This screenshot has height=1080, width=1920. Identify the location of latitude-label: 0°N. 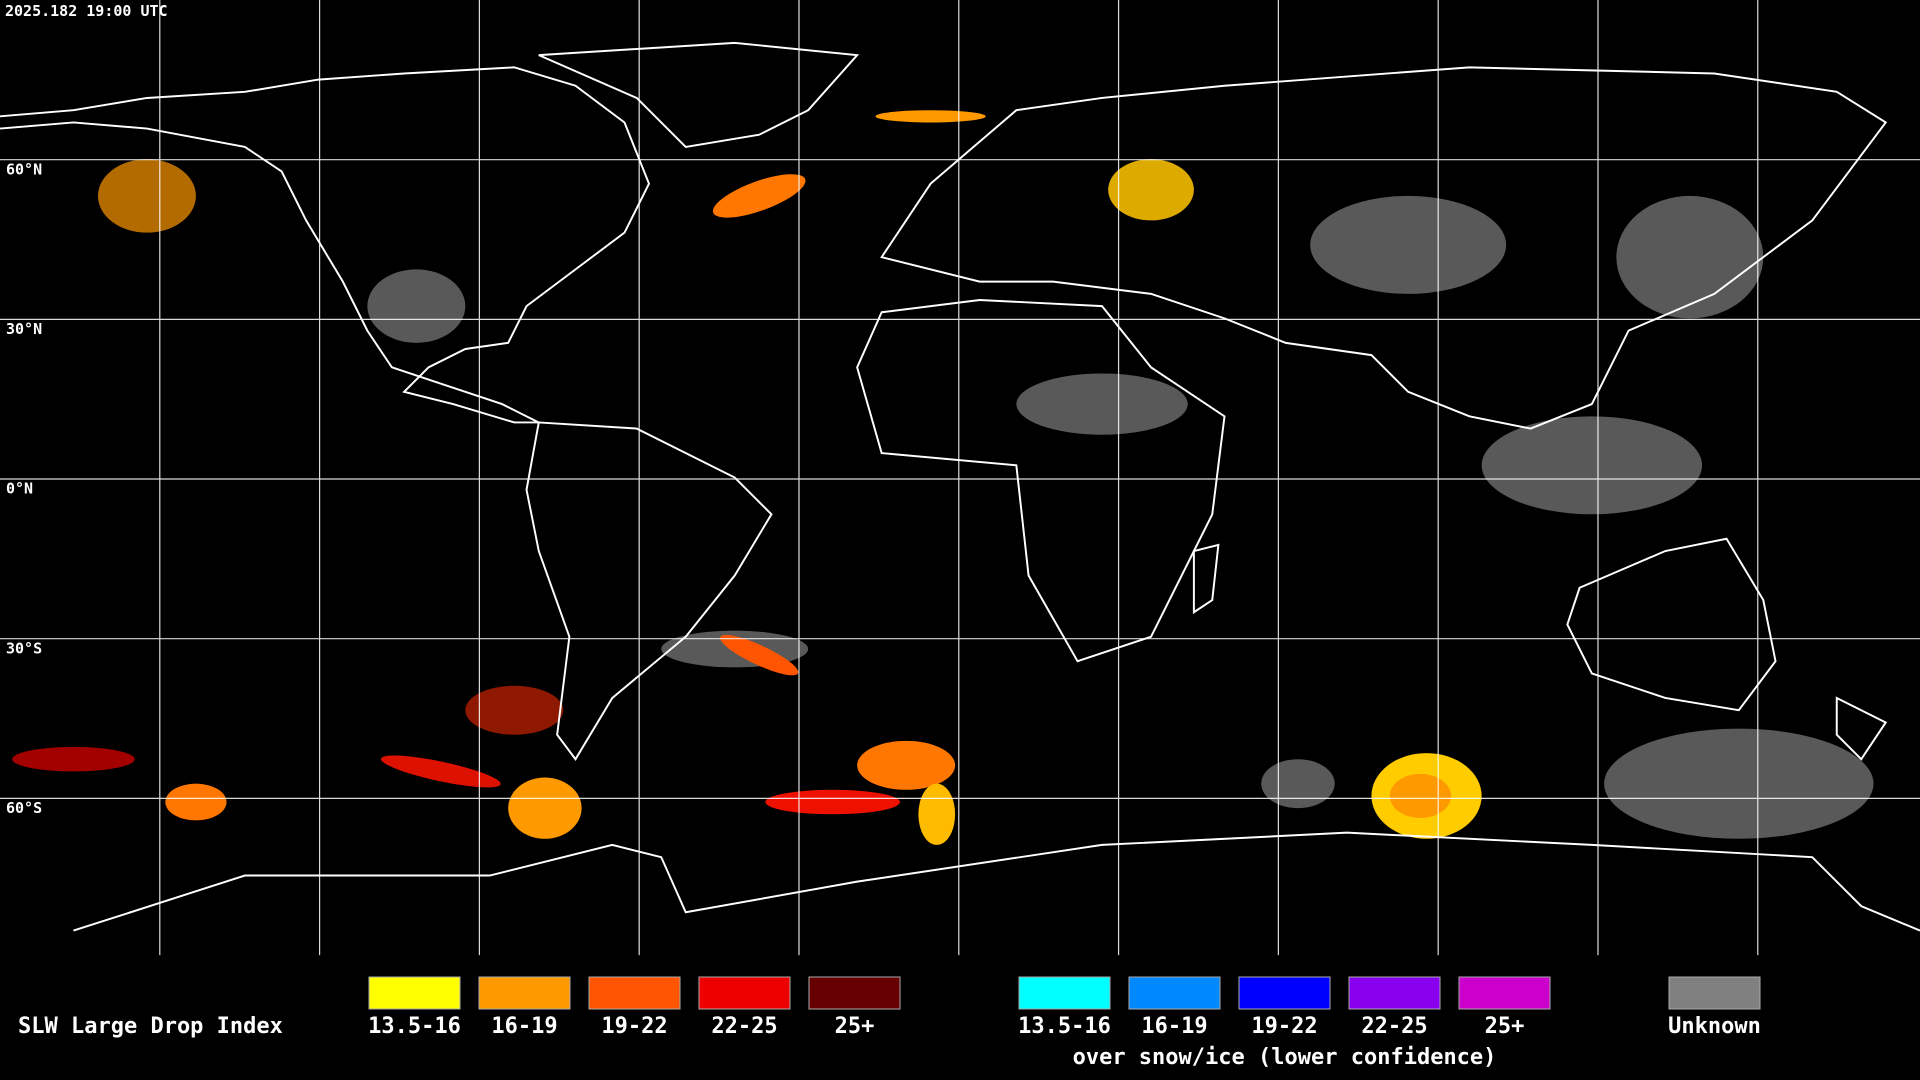
(19, 489).